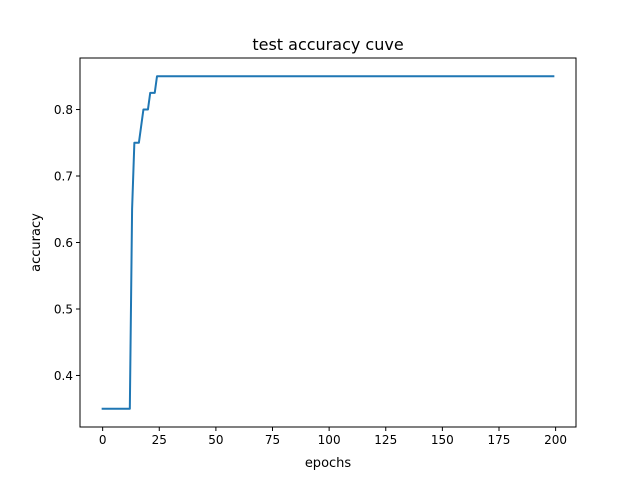 The width and height of the screenshot is (640, 485). Describe the element at coordinates (36, 242) in the screenshot. I see `y-axis-label: accuracy` at that location.